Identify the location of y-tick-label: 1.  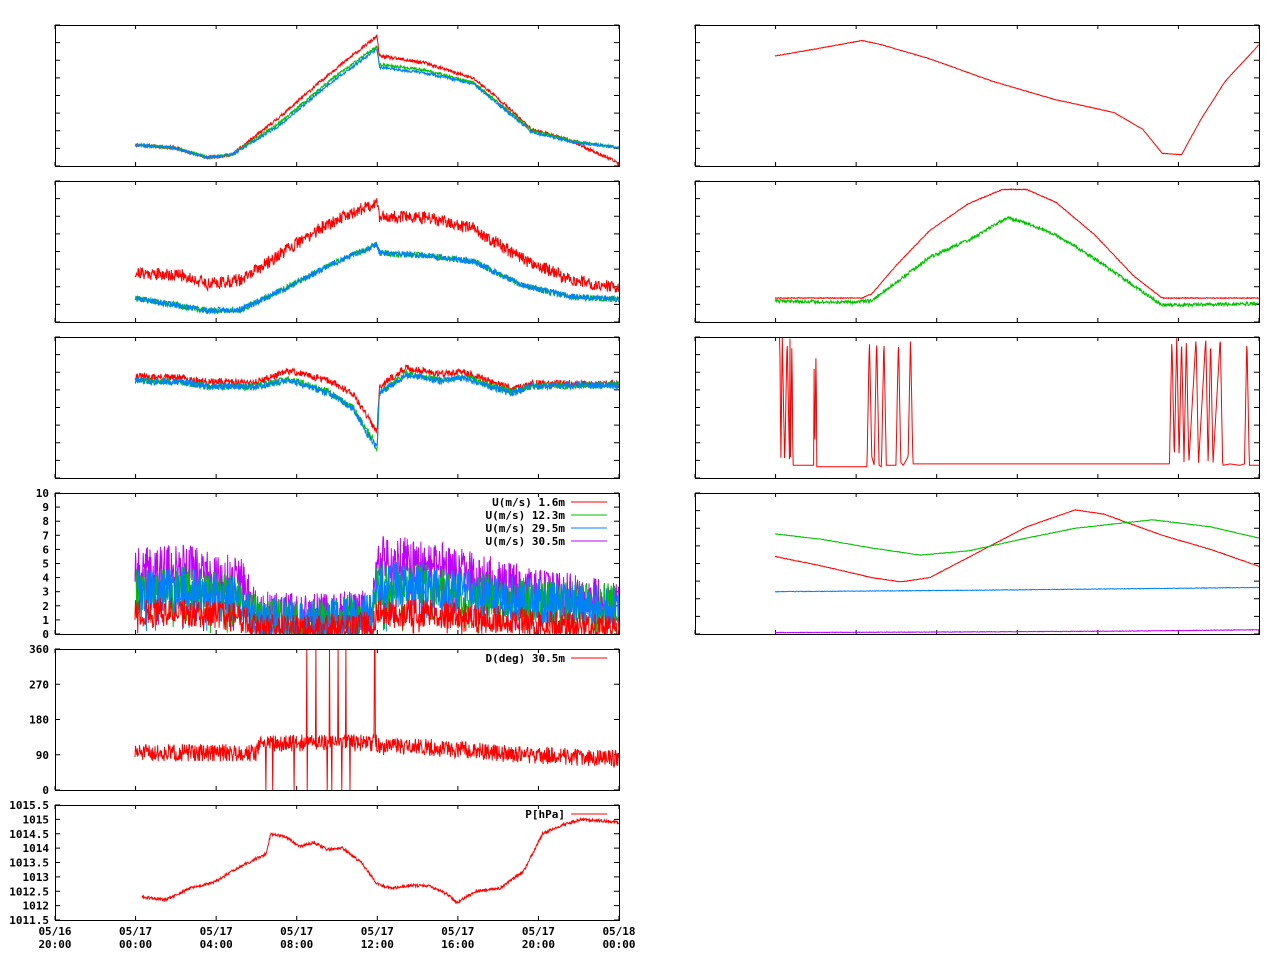
(45, 620).